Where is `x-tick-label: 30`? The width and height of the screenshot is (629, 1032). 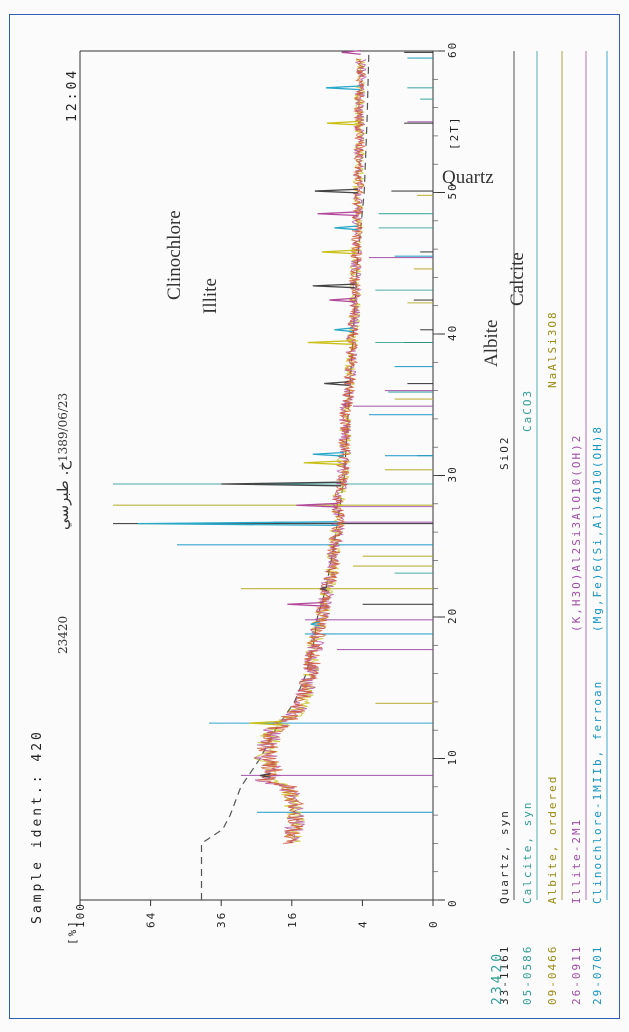
x-tick-label: 30 is located at coordinates (452, 473).